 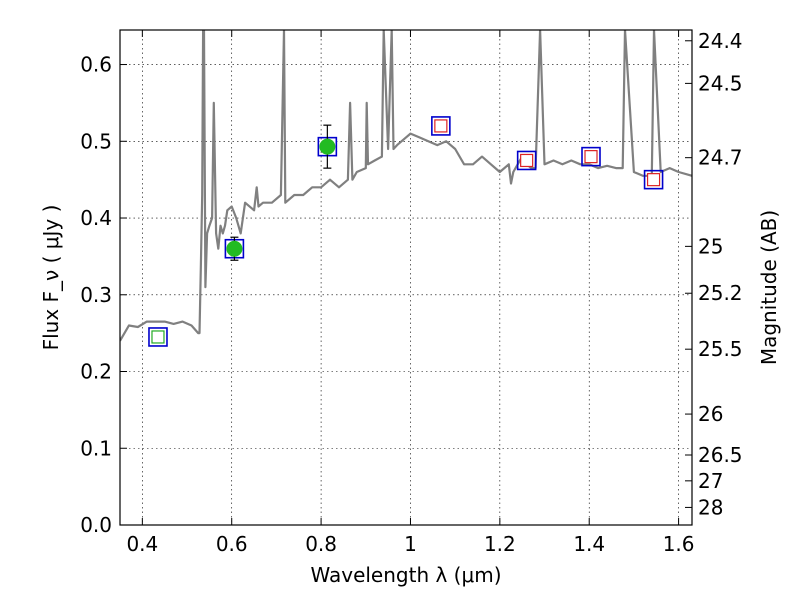 What do you see at coordinates (710, 481) in the screenshot?
I see `mag-tick-label: 27` at bounding box center [710, 481].